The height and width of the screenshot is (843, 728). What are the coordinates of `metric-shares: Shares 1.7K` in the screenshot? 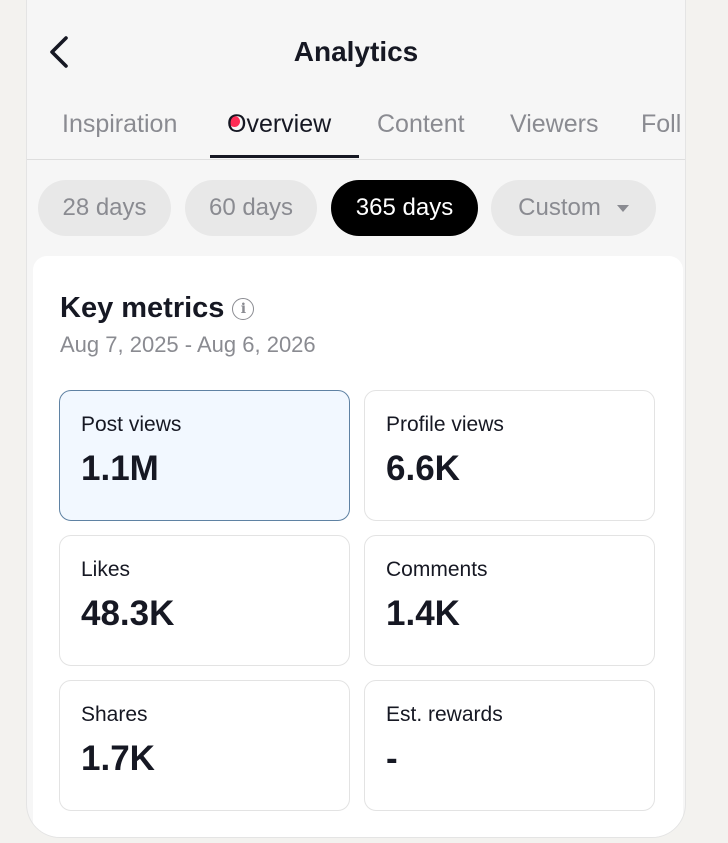 It's located at (204, 745).